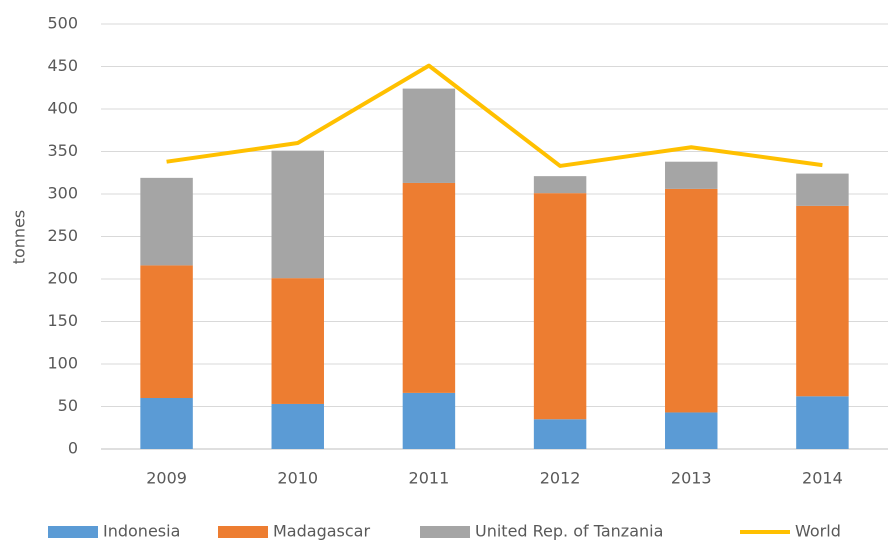  What do you see at coordinates (691, 478) in the screenshot?
I see `x-tick-label: 2013` at bounding box center [691, 478].